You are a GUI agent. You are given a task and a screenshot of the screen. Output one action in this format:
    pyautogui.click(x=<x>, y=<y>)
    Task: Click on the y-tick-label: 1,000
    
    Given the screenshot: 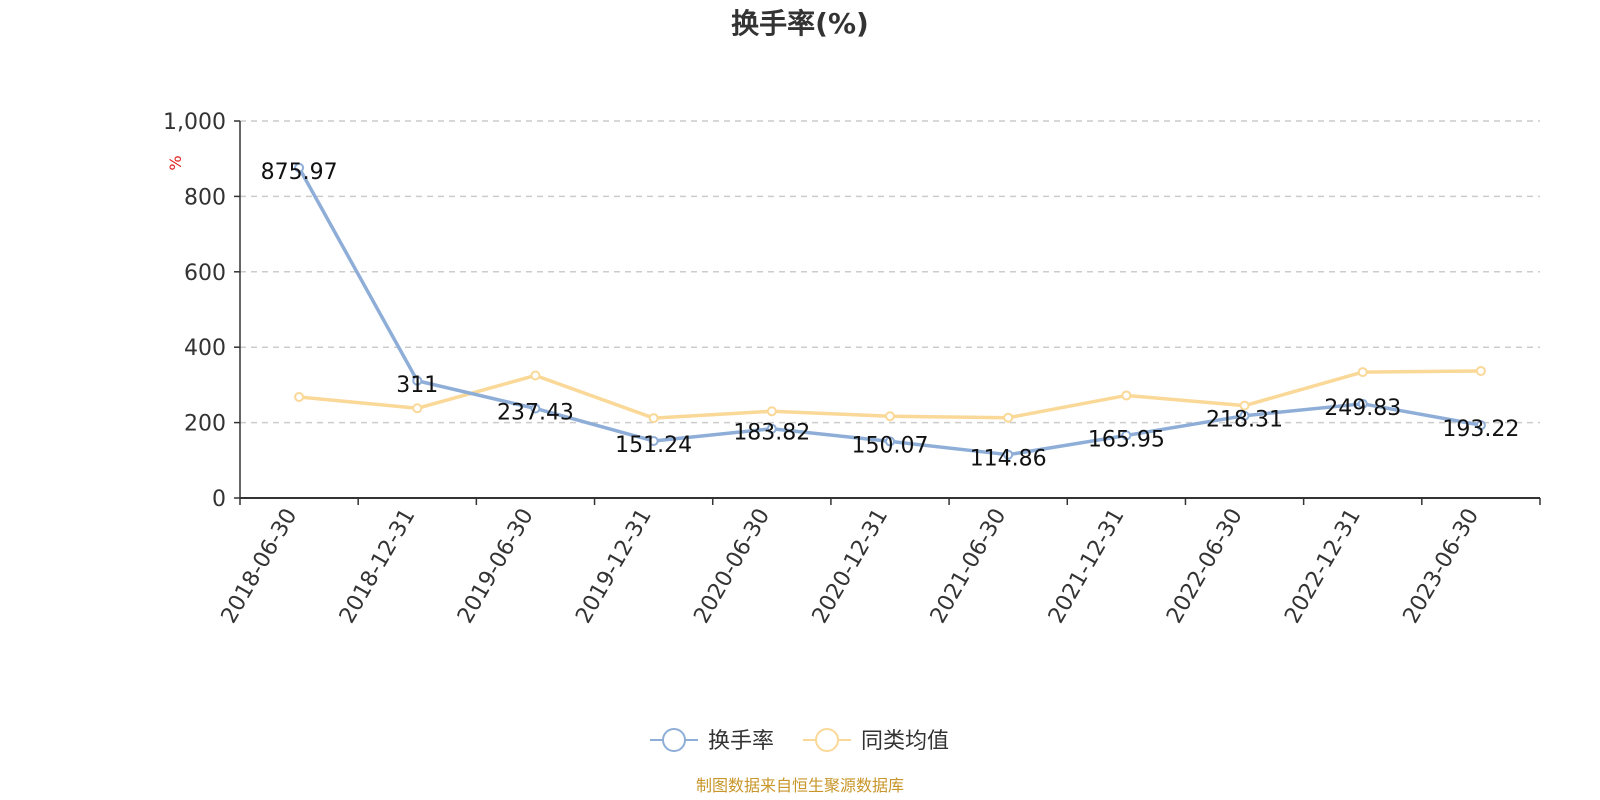 What is the action you would take?
    pyautogui.click(x=194, y=122)
    